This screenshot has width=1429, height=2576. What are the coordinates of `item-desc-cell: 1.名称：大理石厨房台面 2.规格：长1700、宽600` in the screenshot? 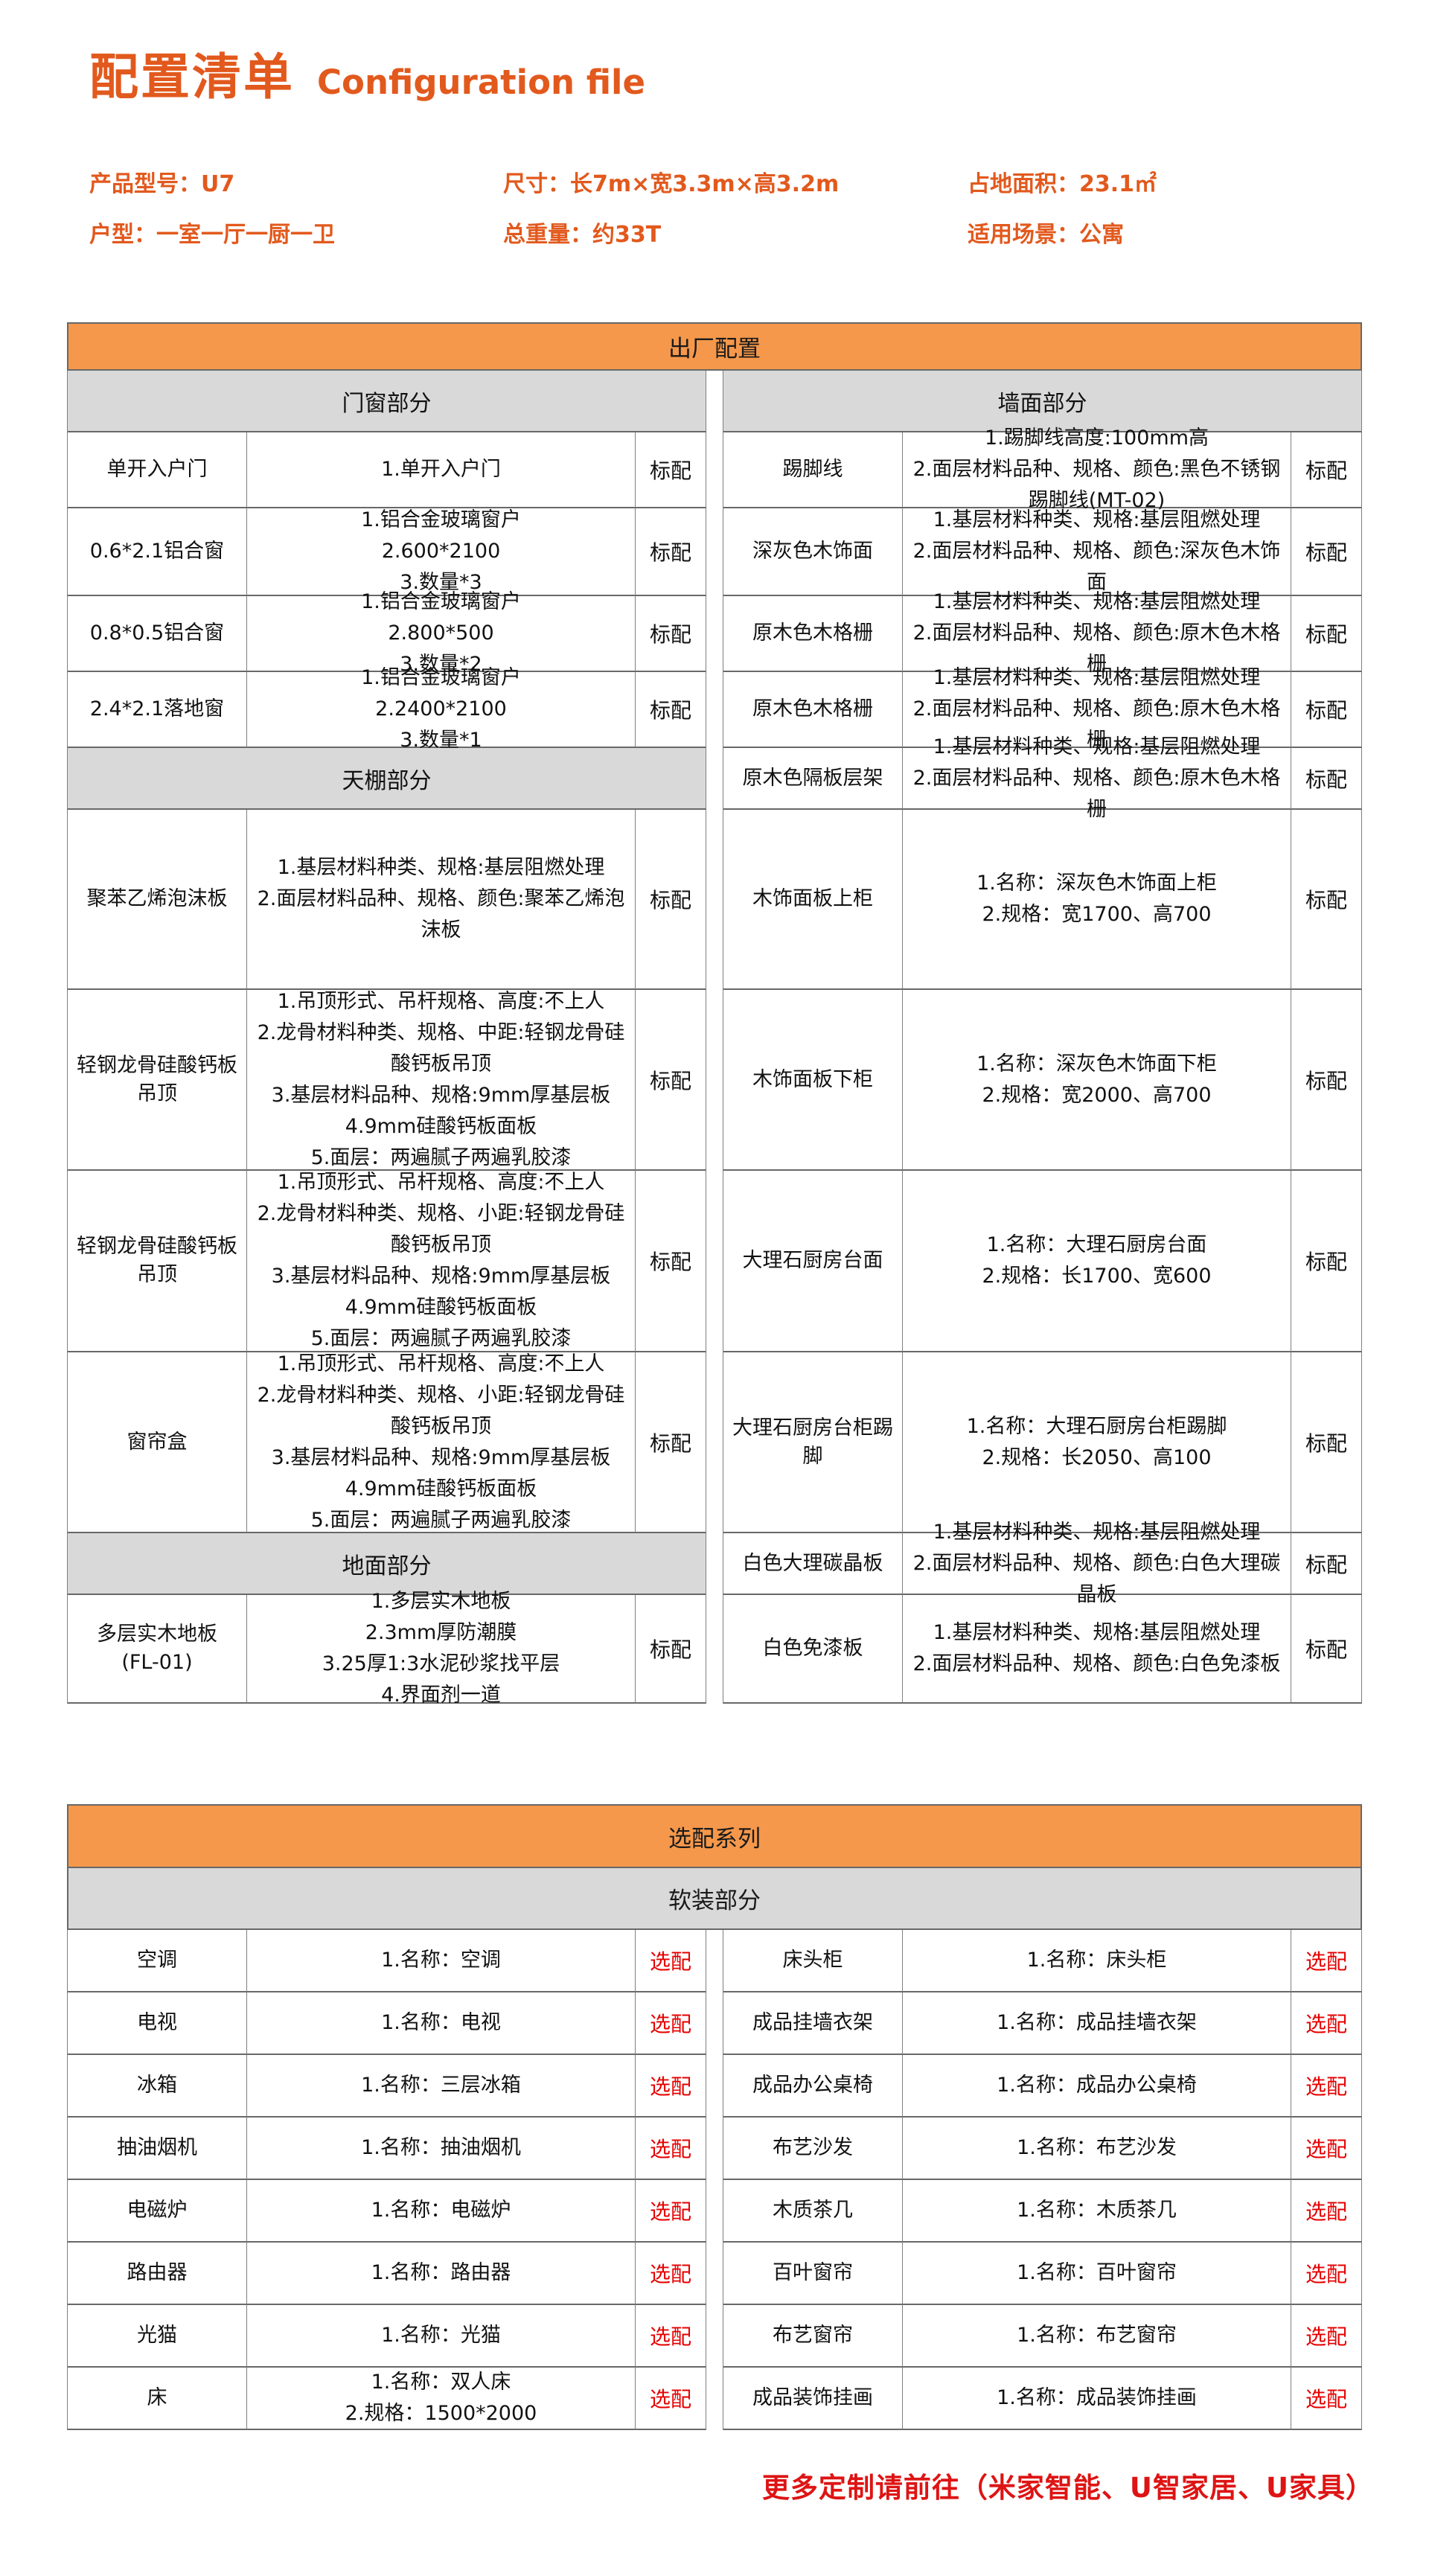 It's located at (1097, 1261).